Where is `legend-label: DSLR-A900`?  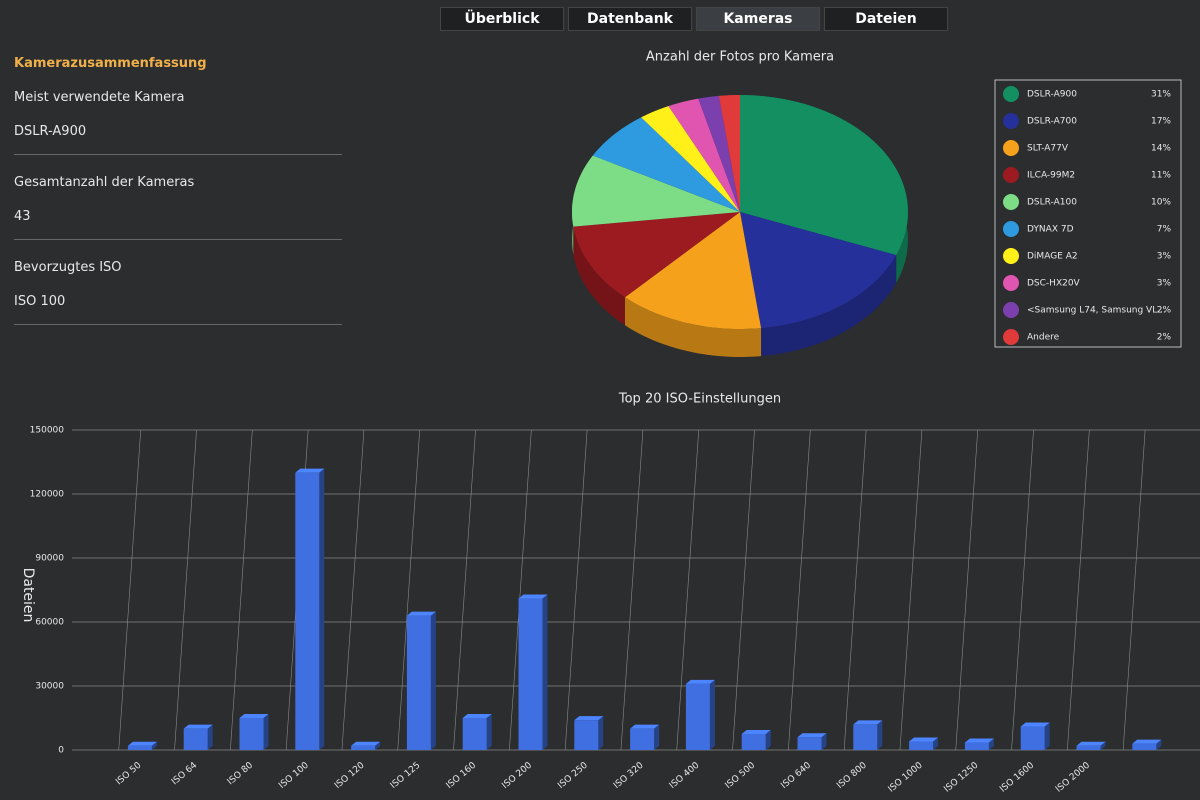
legend-label: DSLR-A900 is located at coordinates (1052, 95).